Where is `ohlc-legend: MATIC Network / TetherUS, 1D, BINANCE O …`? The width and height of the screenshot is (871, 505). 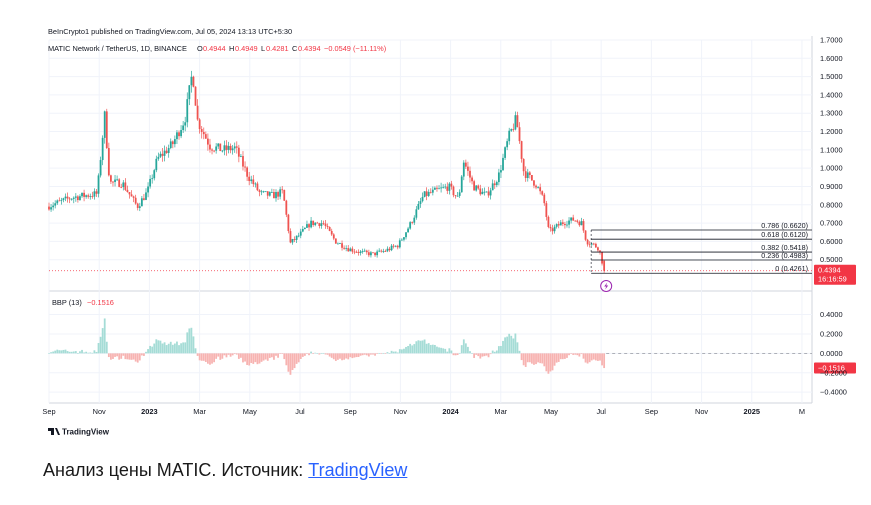 ohlc-legend: MATIC Network / TetherUS, 1D, BINANCE O … is located at coordinates (217, 48).